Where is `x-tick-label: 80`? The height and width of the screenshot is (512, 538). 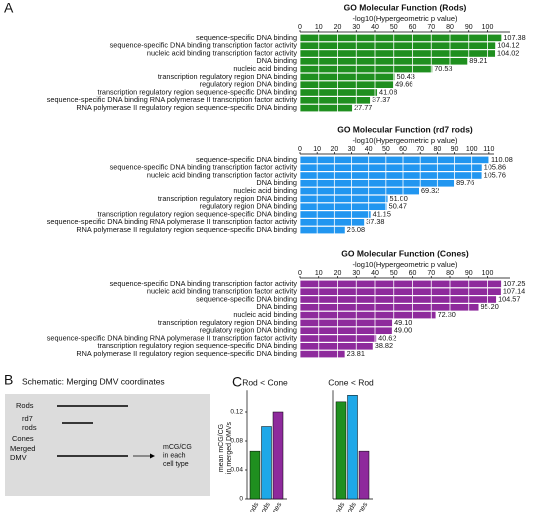
x-tick-label: 80 is located at coordinates (437, 149).